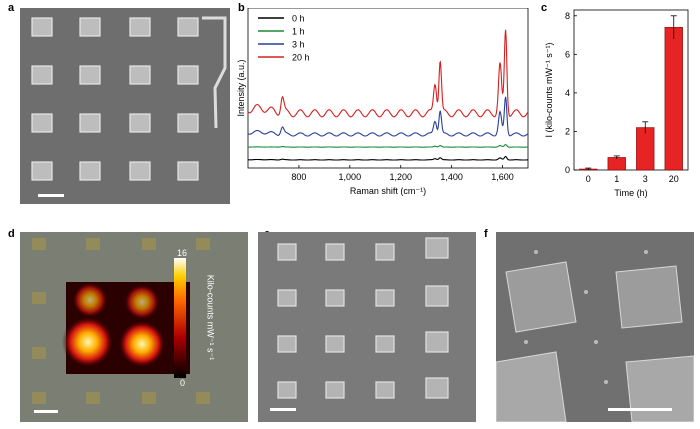  Describe the element at coordinates (11, 234) in the screenshot. I see `panel-label-d: d` at that location.